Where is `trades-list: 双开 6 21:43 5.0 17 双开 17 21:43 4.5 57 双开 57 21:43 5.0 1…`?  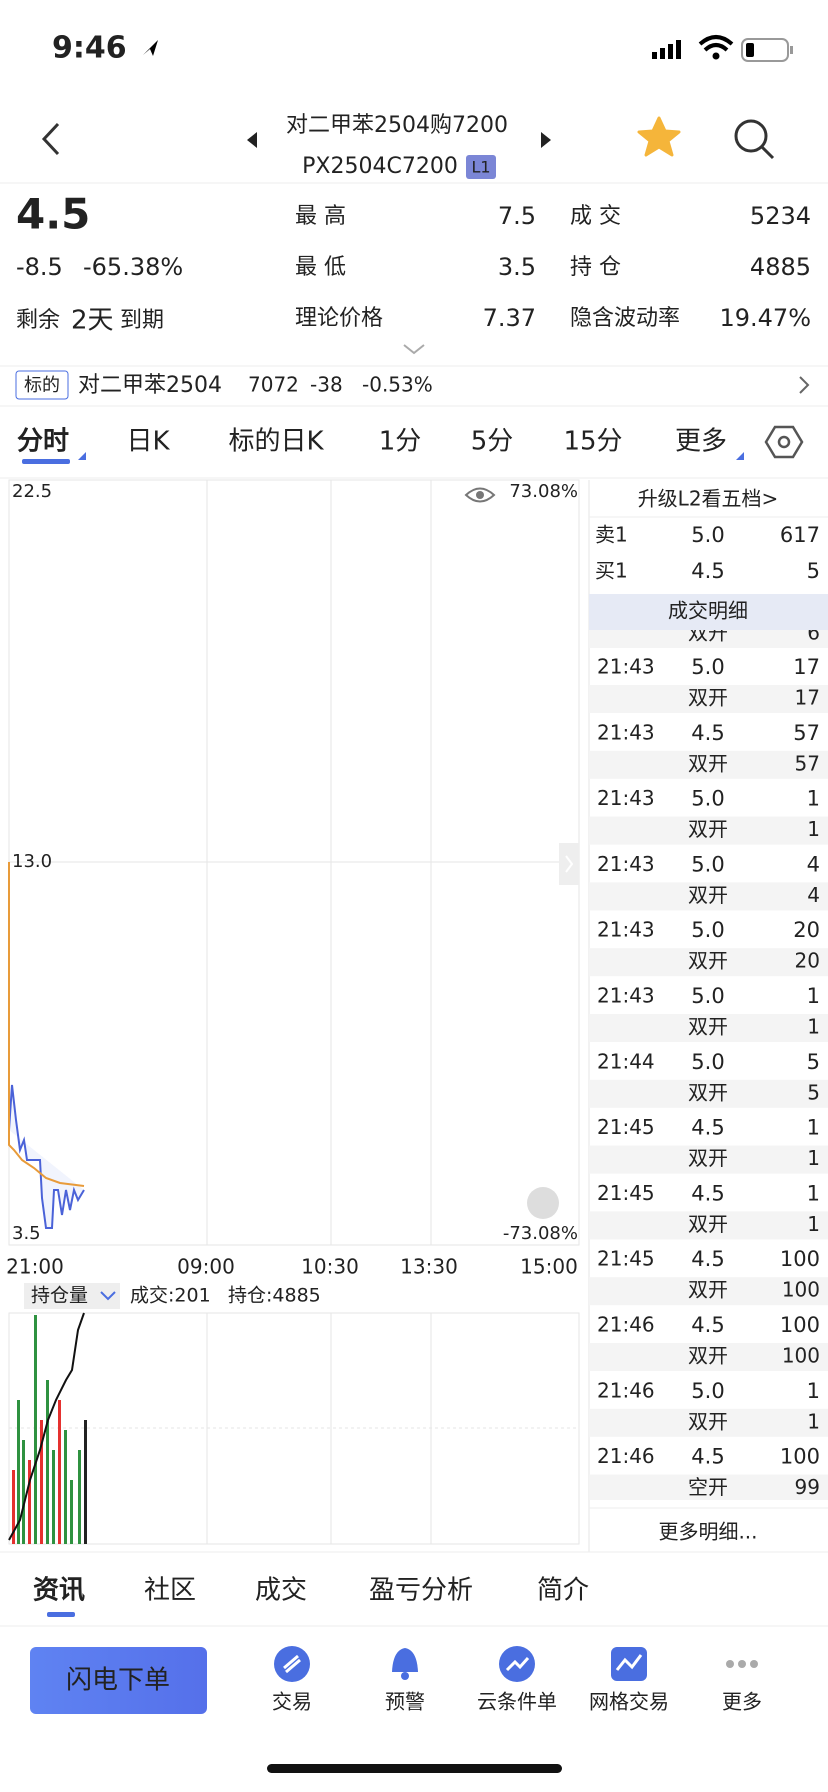
trades-list: 双开 6 21:43 5.0 17 双开 17 21:43 4.5 57 双开 57 21:43 5.0 1… is located at coordinates (708, 1060).